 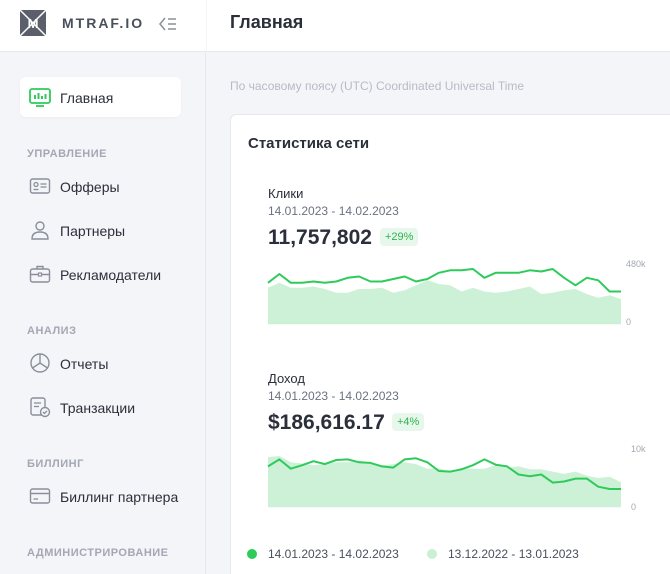 What do you see at coordinates (40, 496) in the screenshot?
I see `credit-card-icon` at bounding box center [40, 496].